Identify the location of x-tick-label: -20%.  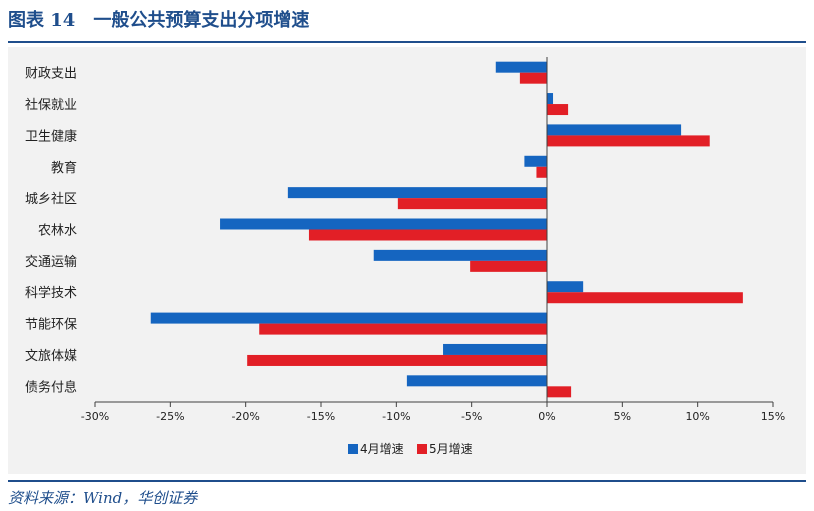
(245, 416).